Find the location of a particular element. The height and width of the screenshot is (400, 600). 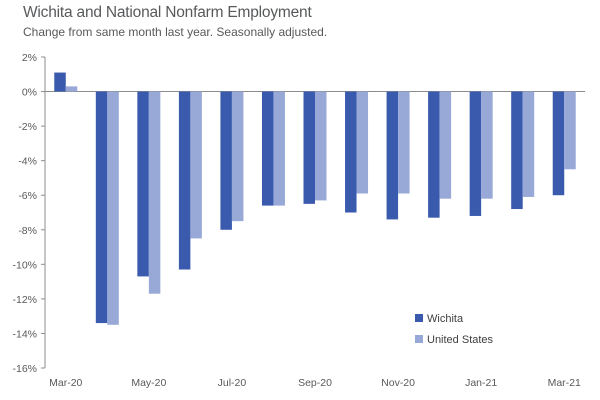

y-tick-label: -6% is located at coordinates (27, 196).